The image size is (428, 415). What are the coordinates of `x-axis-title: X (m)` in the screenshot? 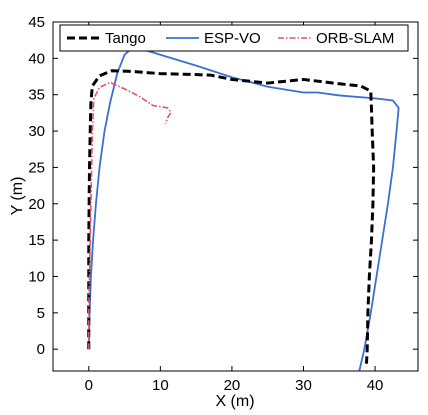 It's located at (234, 401).